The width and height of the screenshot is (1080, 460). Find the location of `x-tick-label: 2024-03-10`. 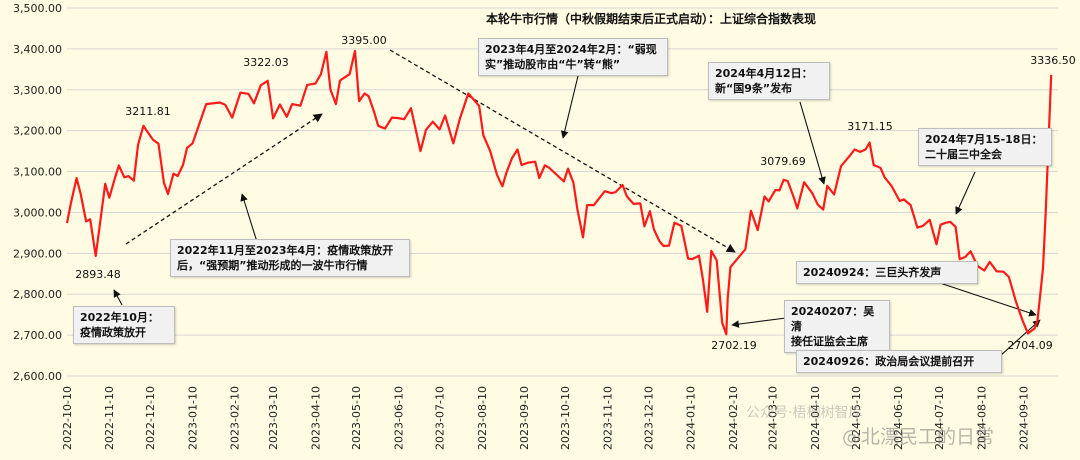

x-tick-label: 2024-03-10 is located at coordinates (773, 418).